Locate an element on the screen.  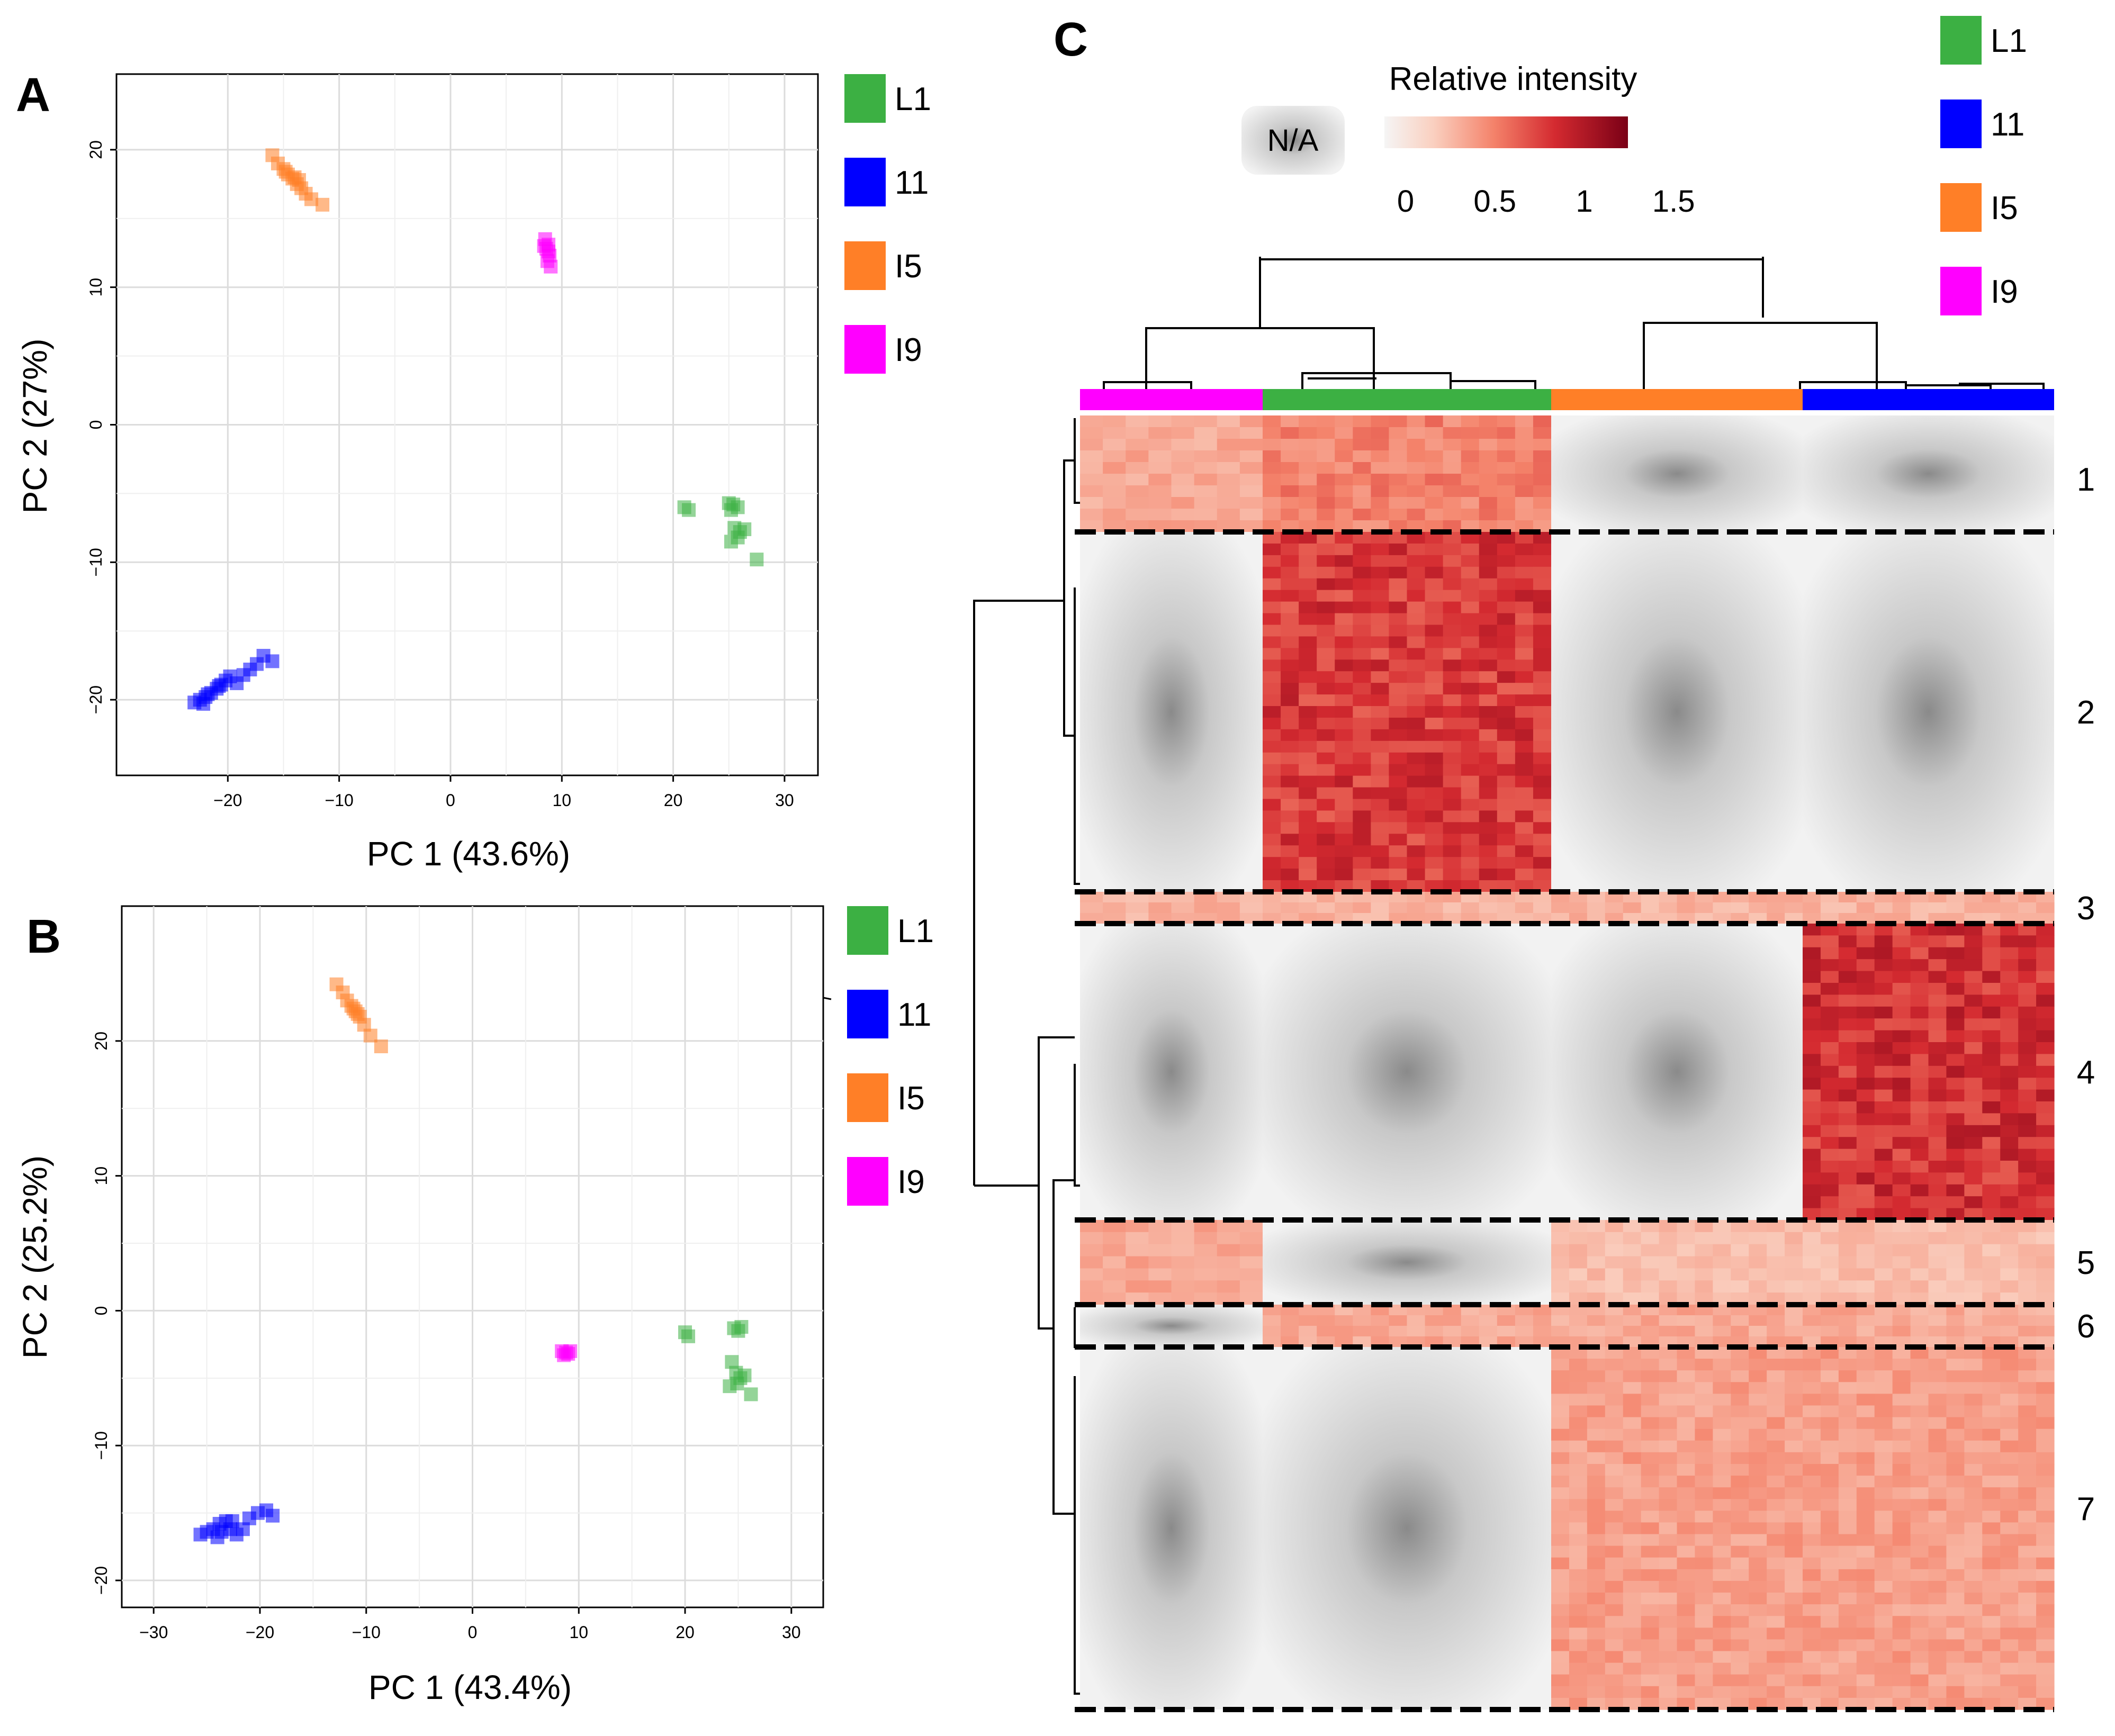
heatmap-na-block is located at coordinates (1171, 1528).